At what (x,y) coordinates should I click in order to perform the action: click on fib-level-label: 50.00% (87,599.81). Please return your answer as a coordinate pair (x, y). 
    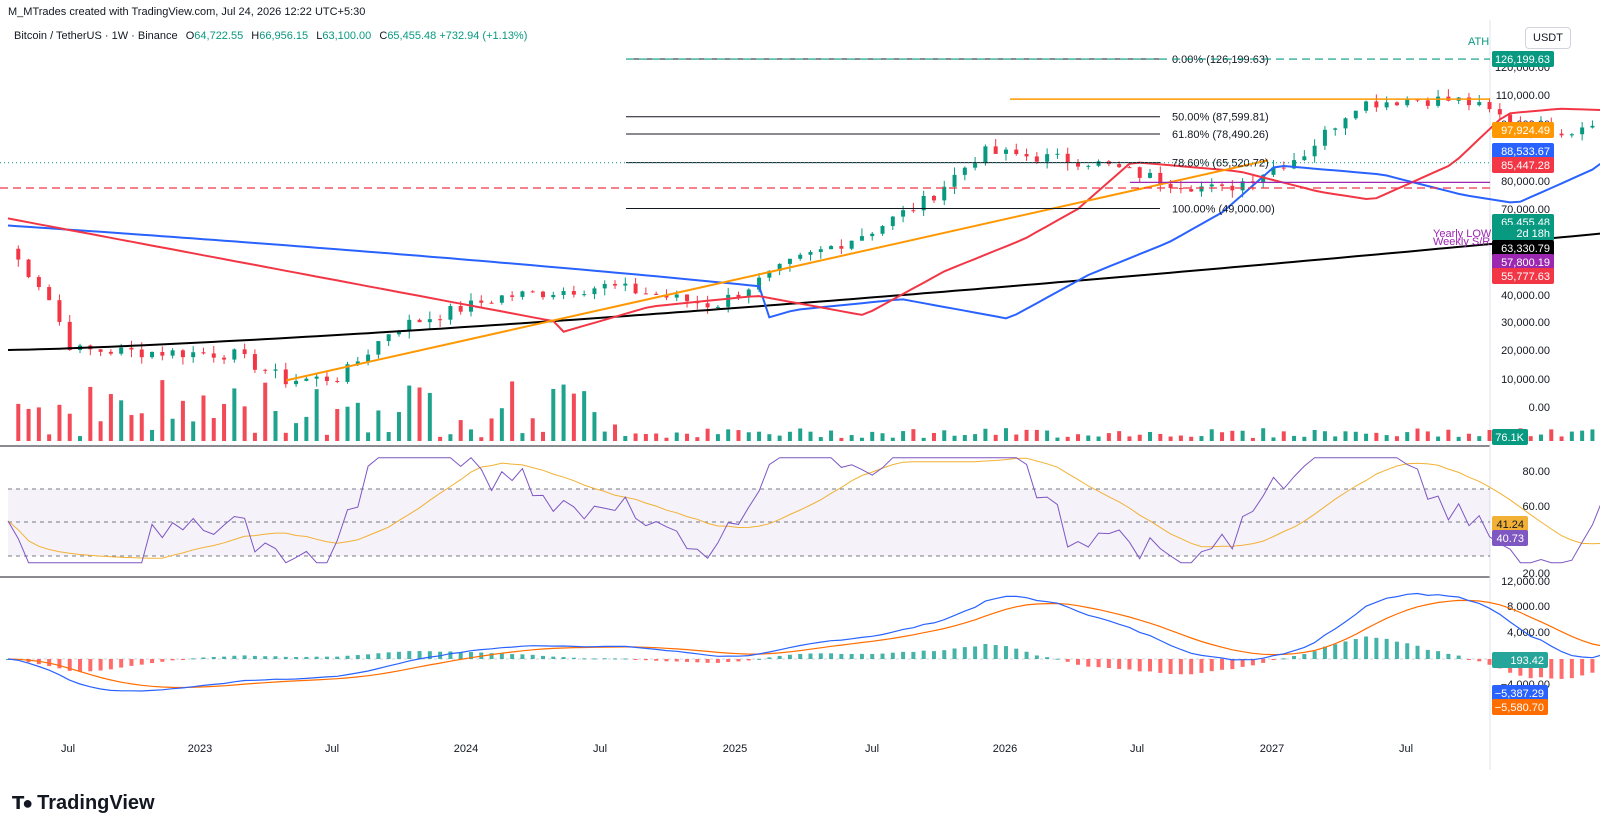
    Looking at the image, I should click on (1220, 118).